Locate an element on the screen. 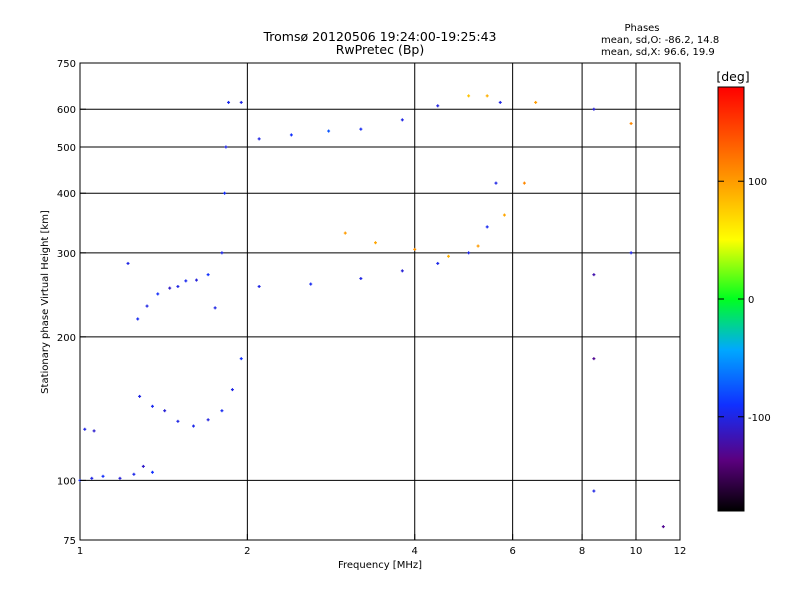 The image size is (800, 600). colorbar: [deg] 100 0 -100 is located at coordinates (743, 290).